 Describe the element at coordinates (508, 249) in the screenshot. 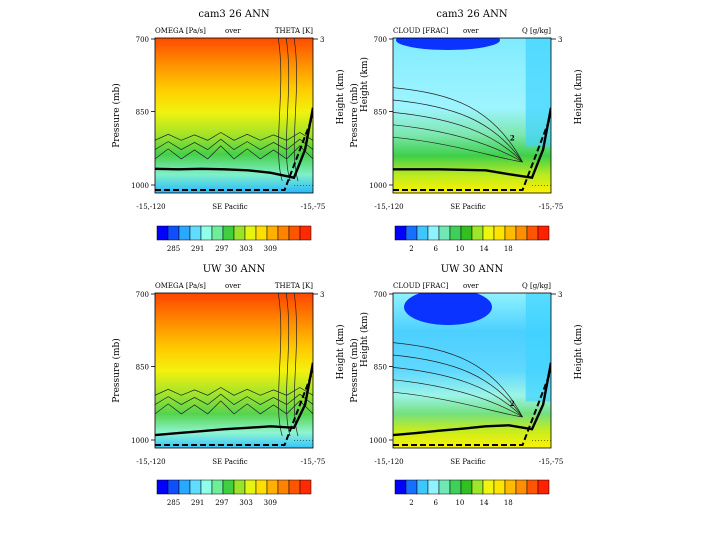

I see `colorbar-label: 18` at that location.